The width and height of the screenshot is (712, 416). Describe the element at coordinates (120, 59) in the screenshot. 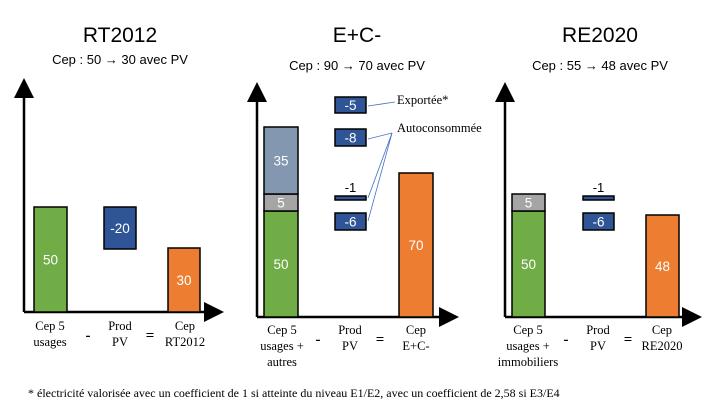

I see `panel-subtitle: Cep : 50 → 30 avec PV` at that location.